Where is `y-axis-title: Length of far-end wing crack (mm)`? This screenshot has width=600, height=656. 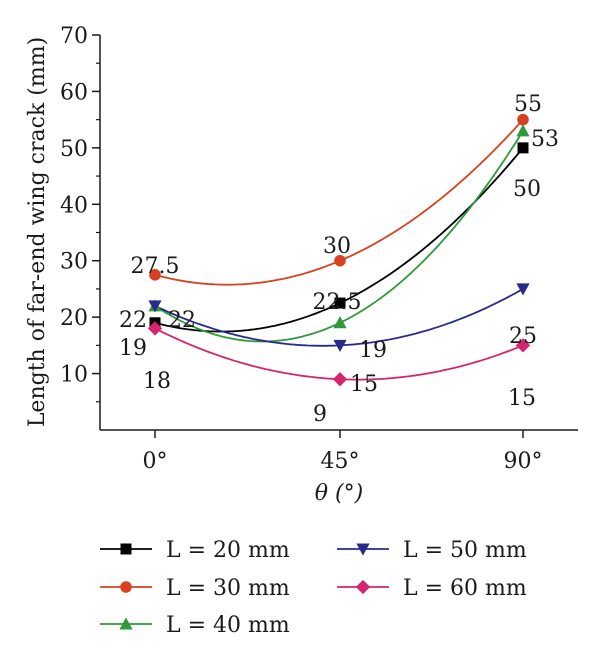 y-axis-title: Length of far-end wing crack (mm) is located at coordinates (37, 232).